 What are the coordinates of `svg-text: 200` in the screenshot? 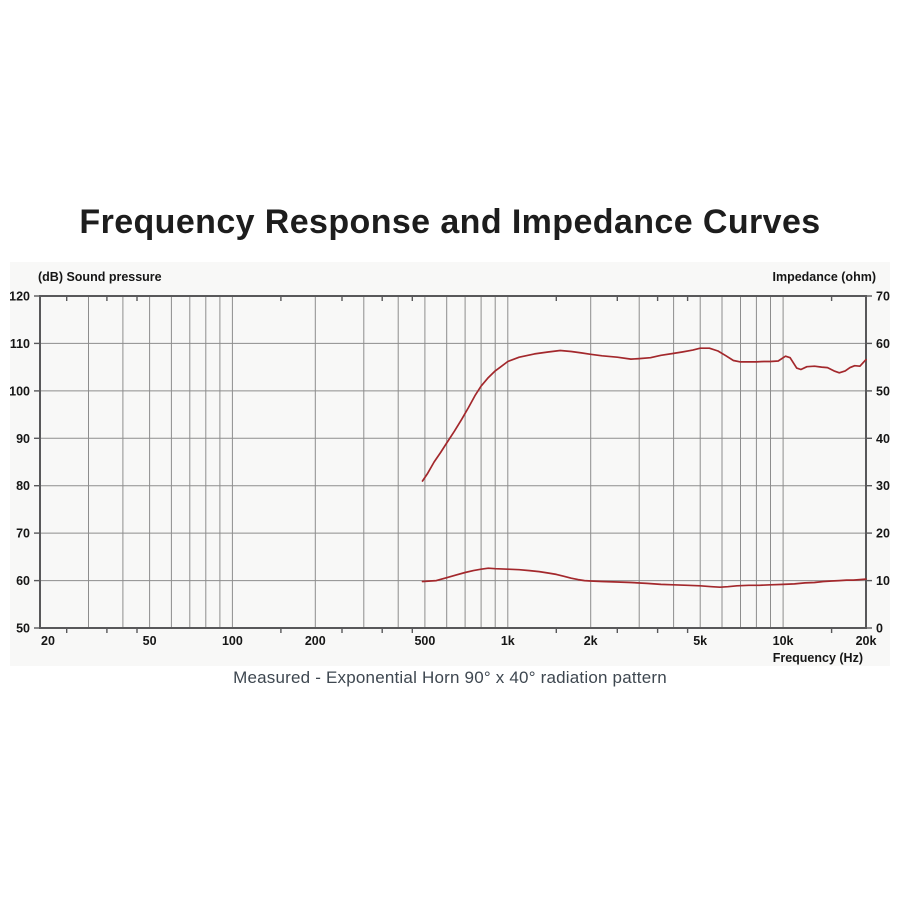 It's located at (315, 641).